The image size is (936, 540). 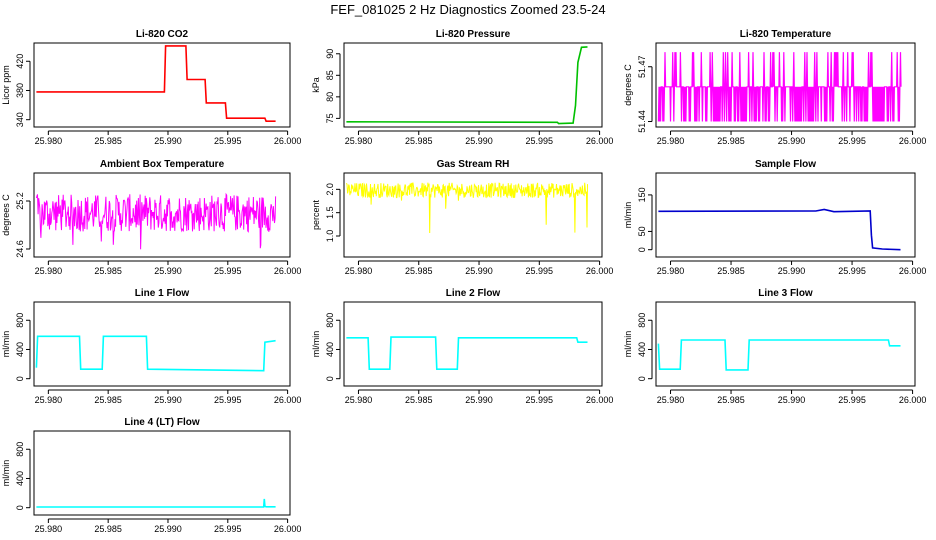 I want to click on panel-title: Sample Flow, so click(x=785, y=164).